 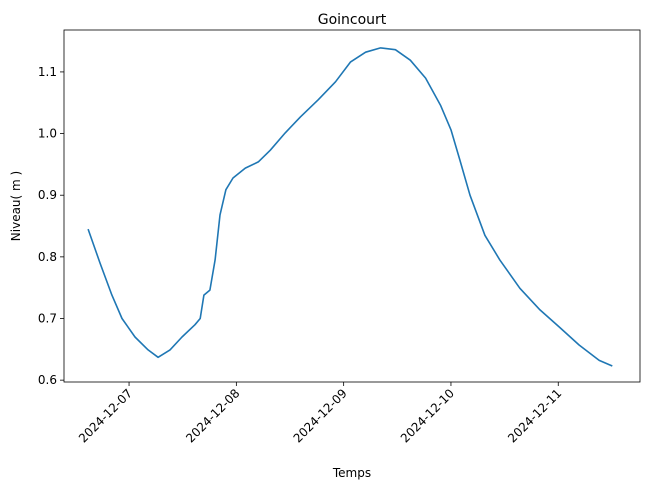 I want to click on y-tick-label: 1.0, so click(x=47, y=134).